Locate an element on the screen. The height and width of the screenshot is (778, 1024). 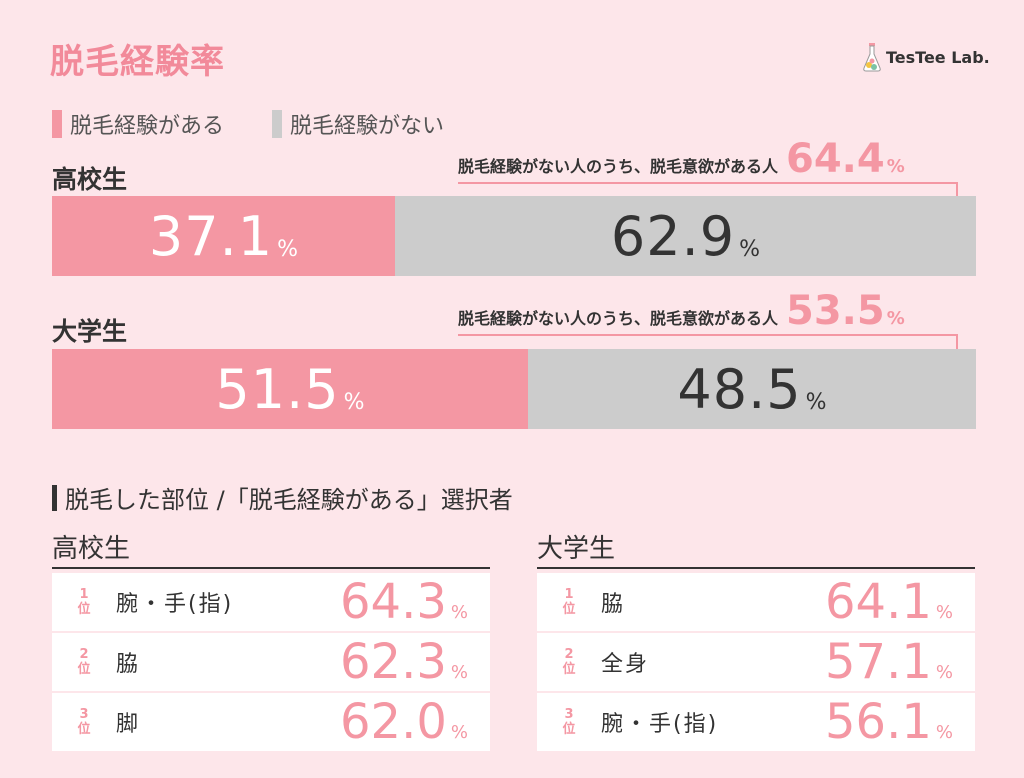
page-title: 脱毛経験率 is located at coordinates (137, 62).